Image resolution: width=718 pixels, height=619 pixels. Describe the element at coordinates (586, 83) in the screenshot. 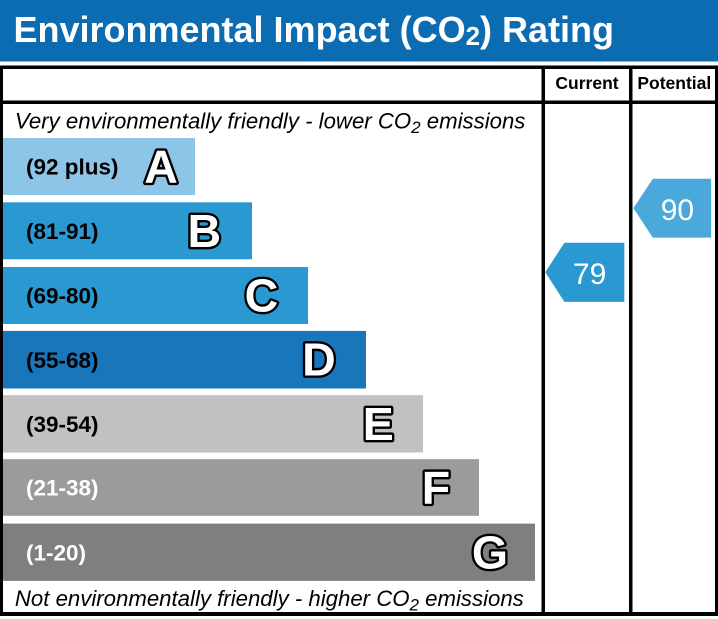

I see `svg-text: Current` at that location.